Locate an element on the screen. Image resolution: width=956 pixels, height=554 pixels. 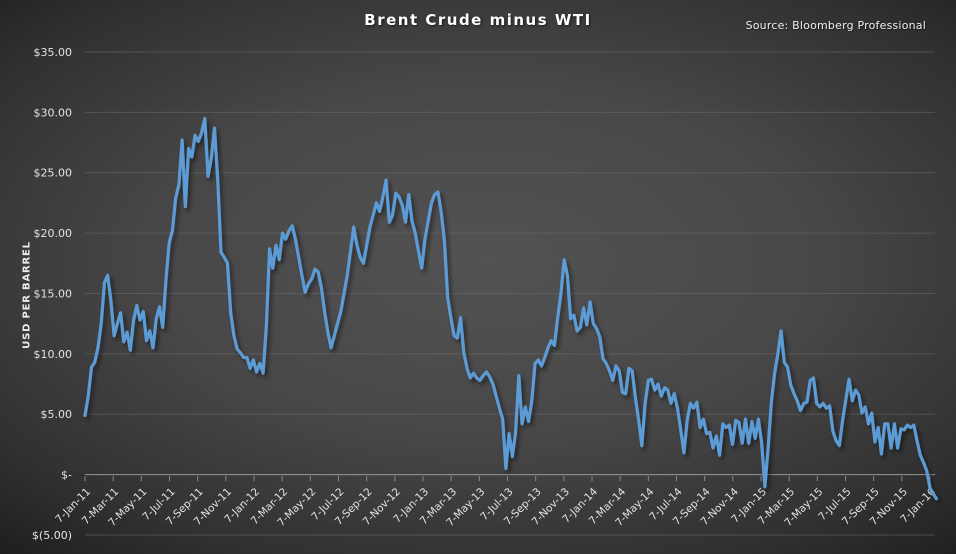
y-tick-label: $20.00 is located at coordinates (53, 233).